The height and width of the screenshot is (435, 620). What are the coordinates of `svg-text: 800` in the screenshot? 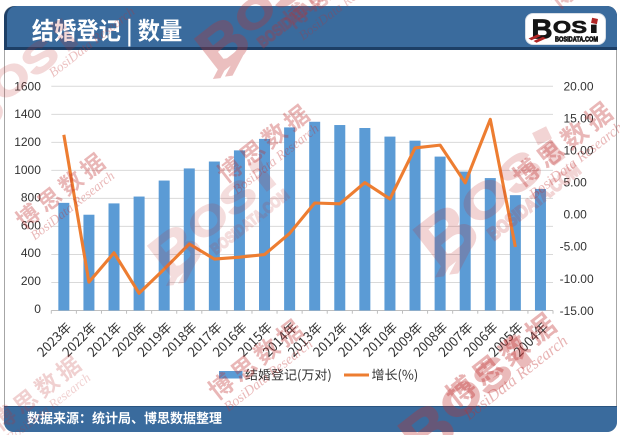 It's located at (31, 198).